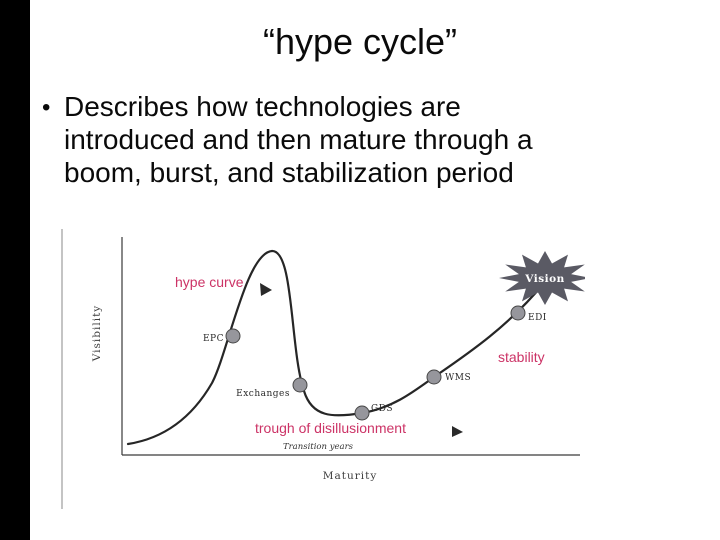 The height and width of the screenshot is (540, 720). Describe the element at coordinates (263, 394) in the screenshot. I see `milestone-label-exchanges: Exchanges` at that location.